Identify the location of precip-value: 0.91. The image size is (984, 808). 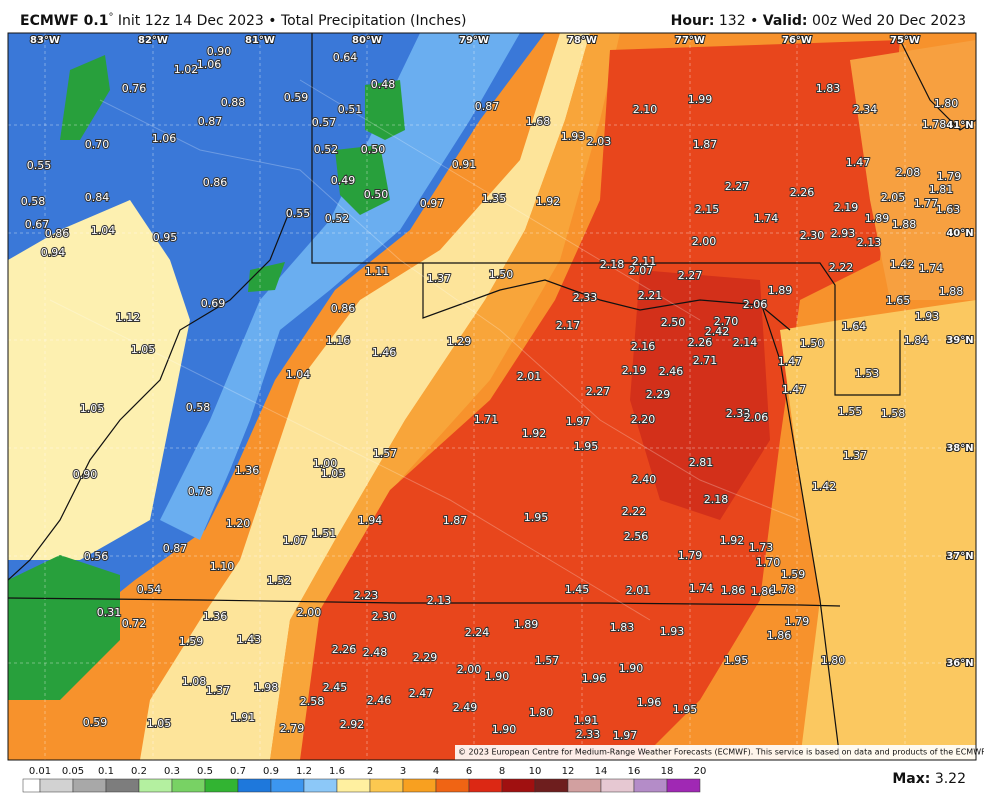
(464, 164).